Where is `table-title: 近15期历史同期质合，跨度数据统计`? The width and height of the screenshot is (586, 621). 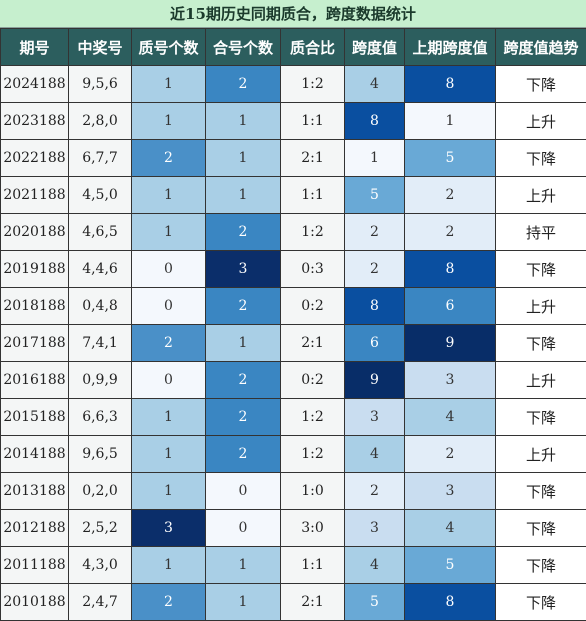
table-title: 近15期历史同期质合，跨度数据统计 is located at coordinates (293, 14).